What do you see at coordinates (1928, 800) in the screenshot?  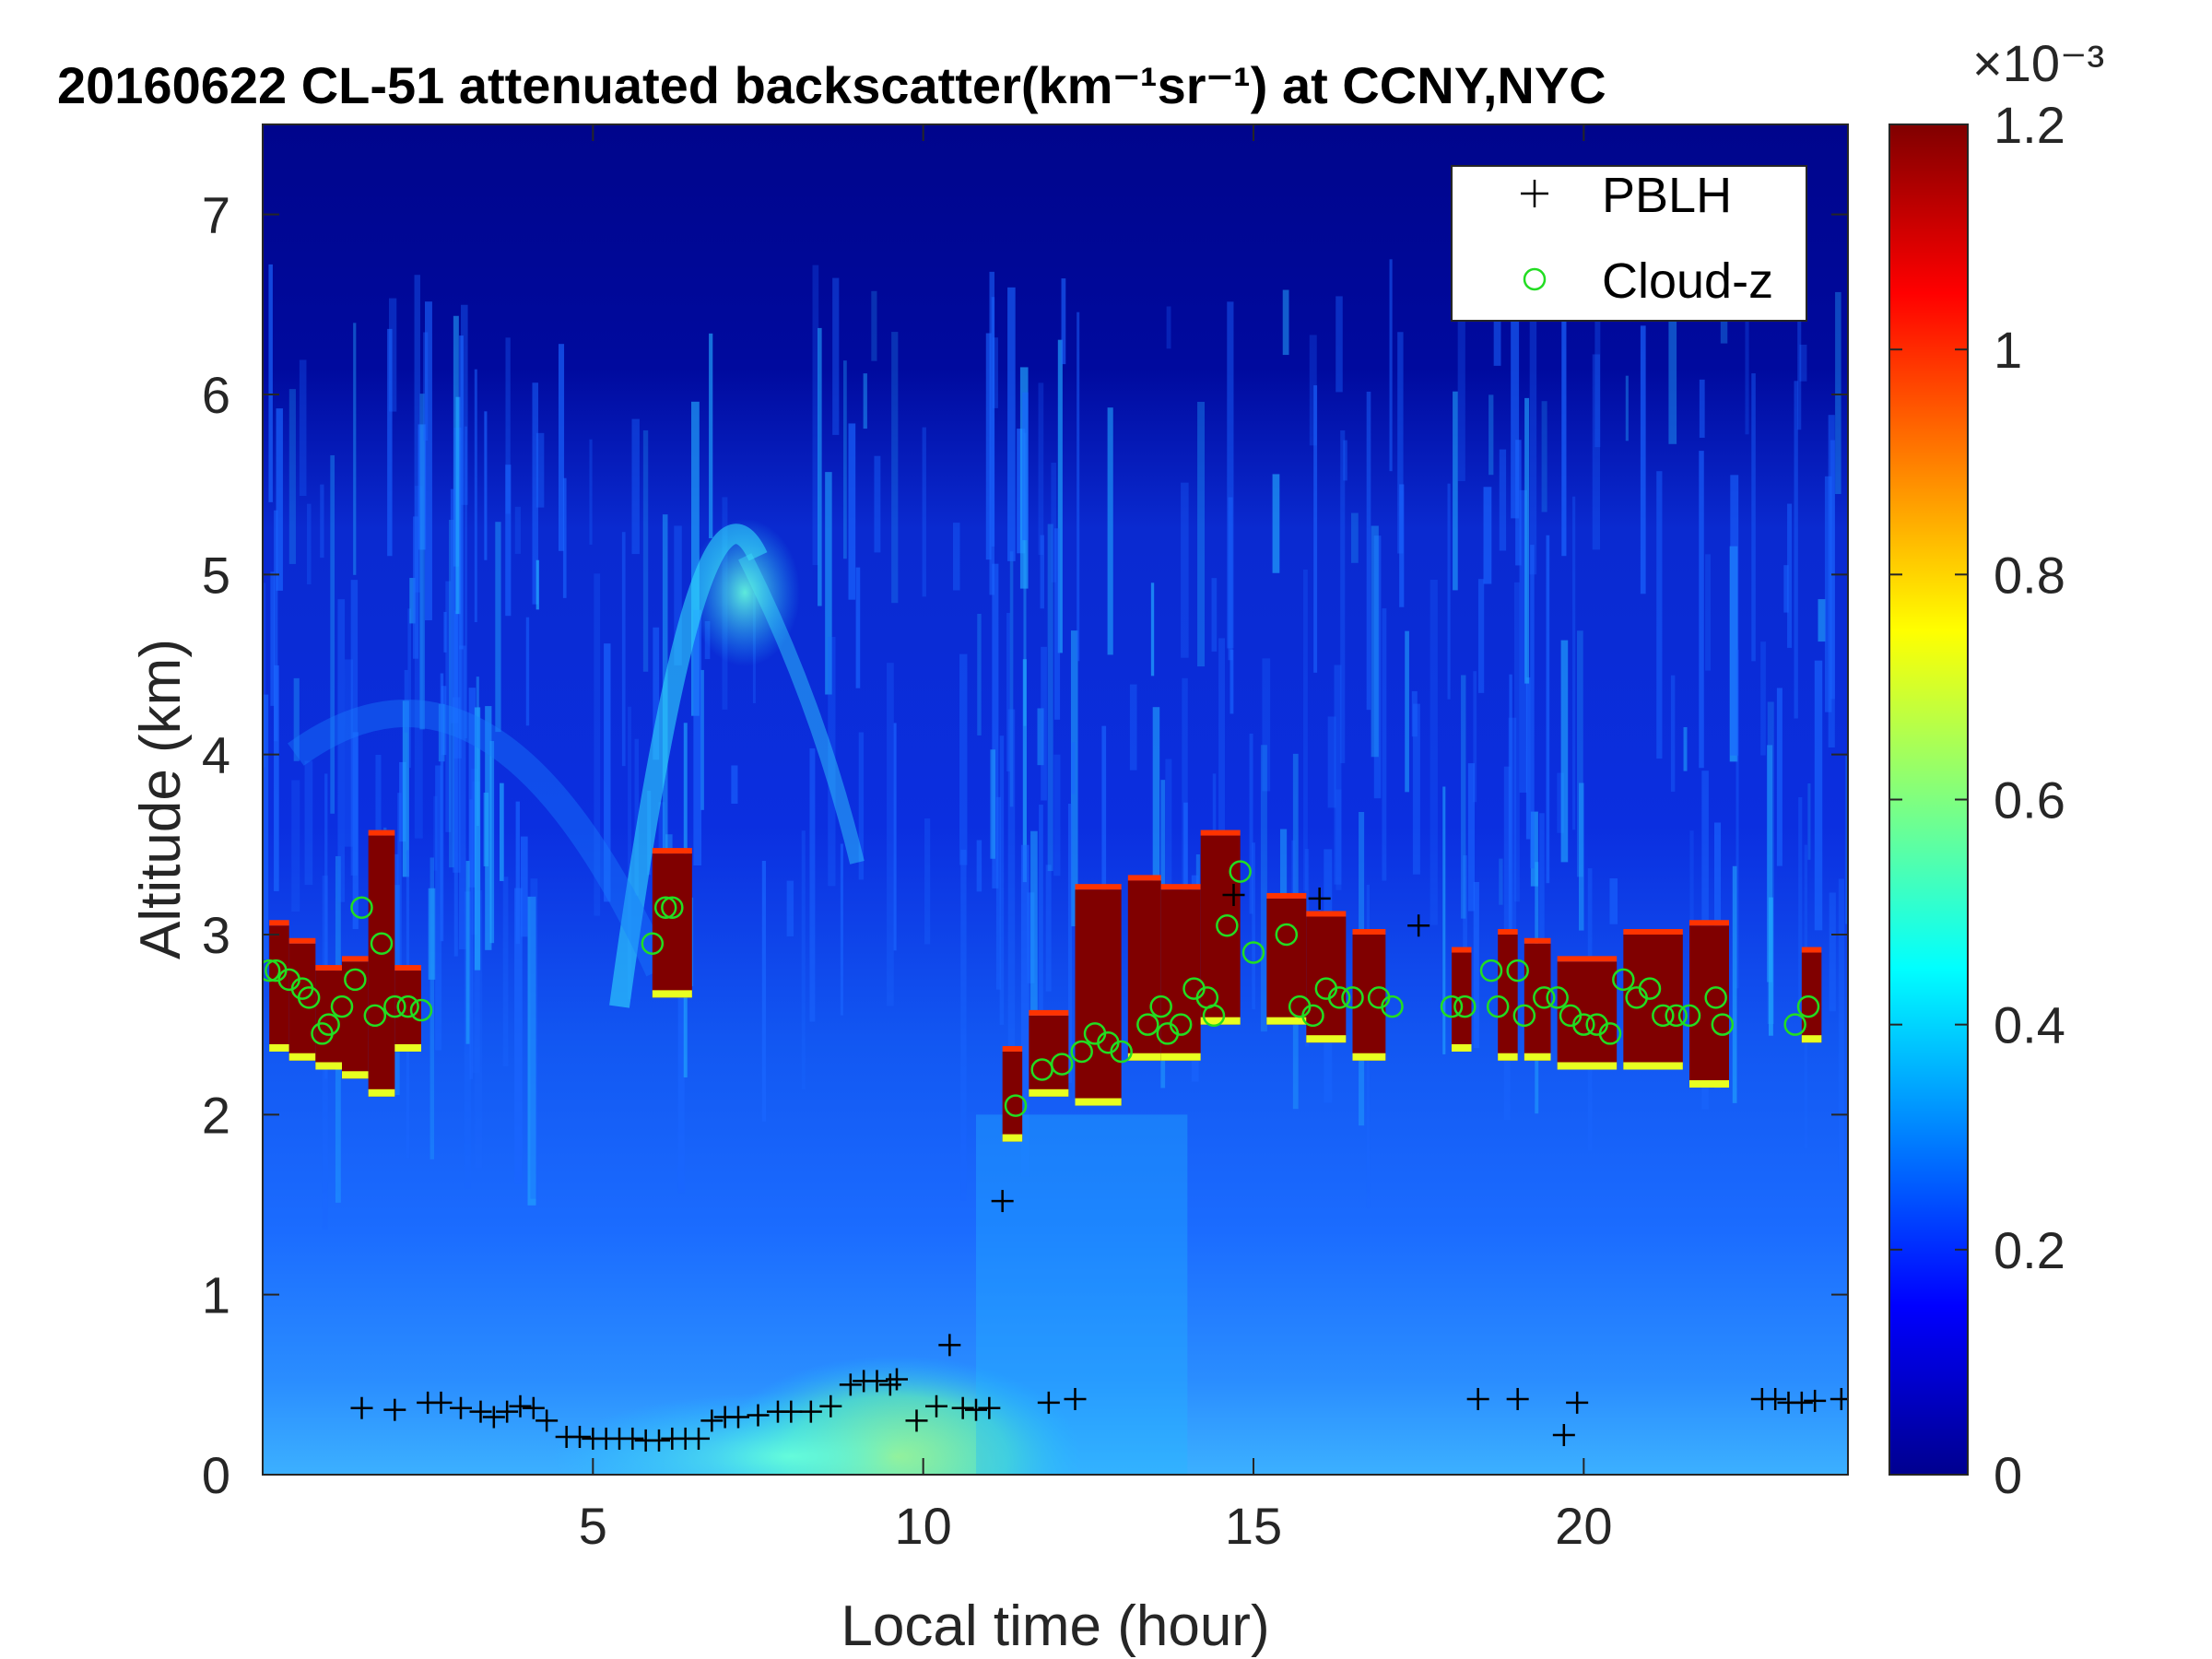 I see `colorbar-gradient` at bounding box center [1928, 800].